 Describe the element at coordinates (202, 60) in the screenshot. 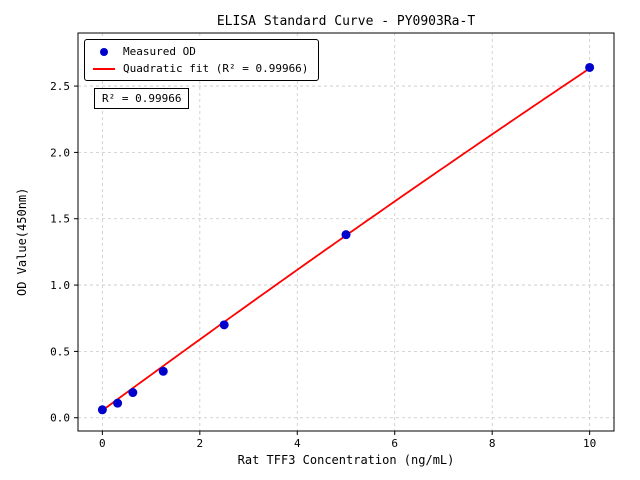

I see `legend: Measured OD Quadratic fit (R² = 0.99966)` at that location.